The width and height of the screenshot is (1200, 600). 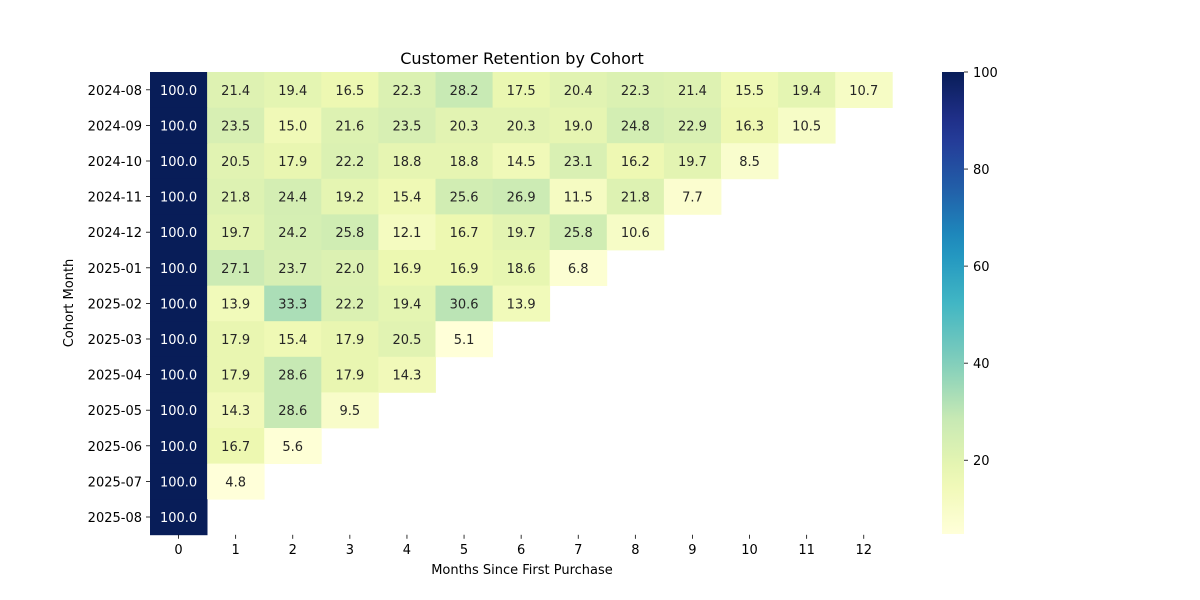 What do you see at coordinates (806, 550) in the screenshot?
I see `x-tick-label: 11` at bounding box center [806, 550].